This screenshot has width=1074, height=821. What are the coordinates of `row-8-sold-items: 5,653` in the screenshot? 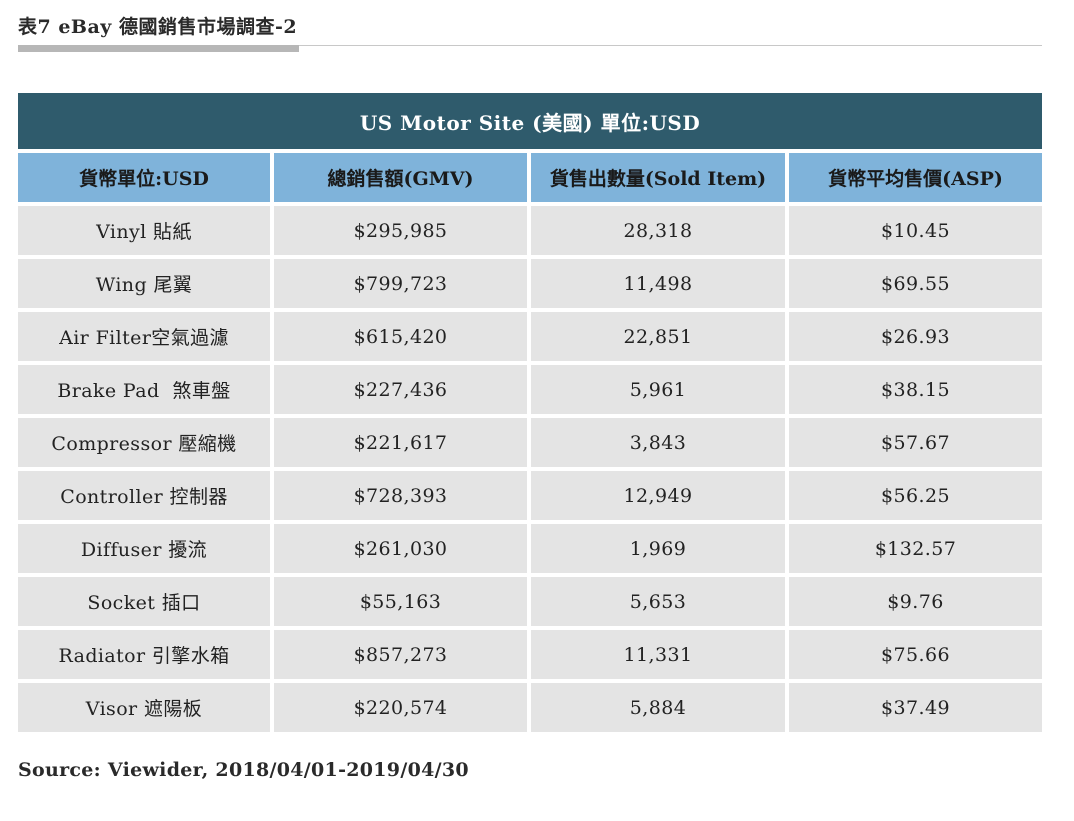 It's located at (658, 601).